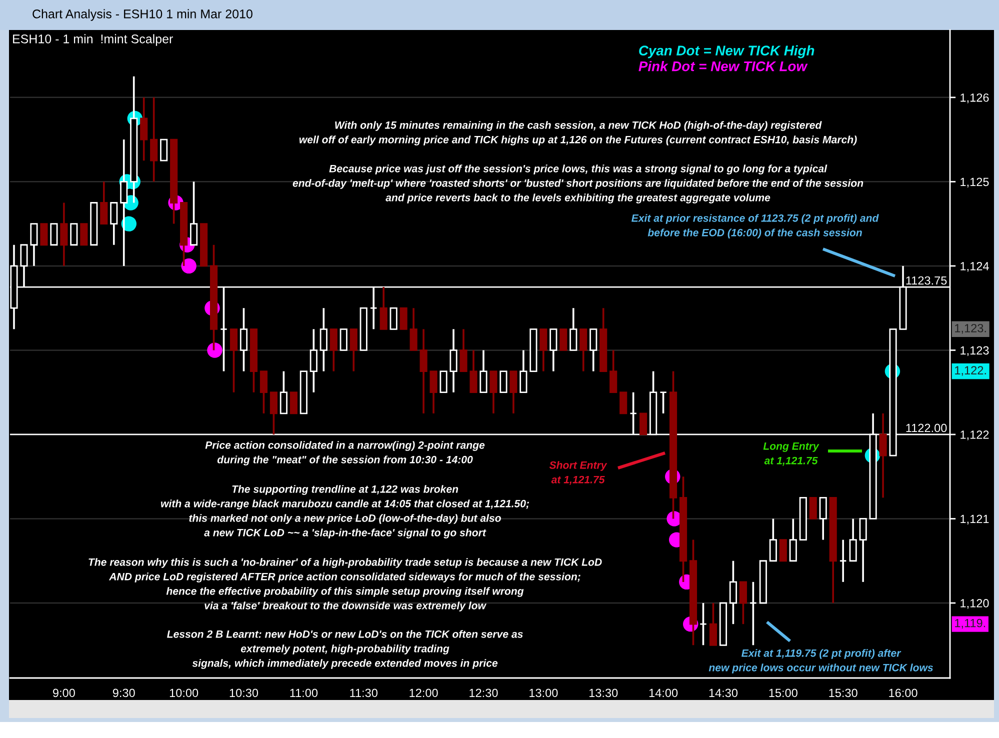  Describe the element at coordinates (974, 267) in the screenshot. I see `y-tick-label: 1,124` at that location.